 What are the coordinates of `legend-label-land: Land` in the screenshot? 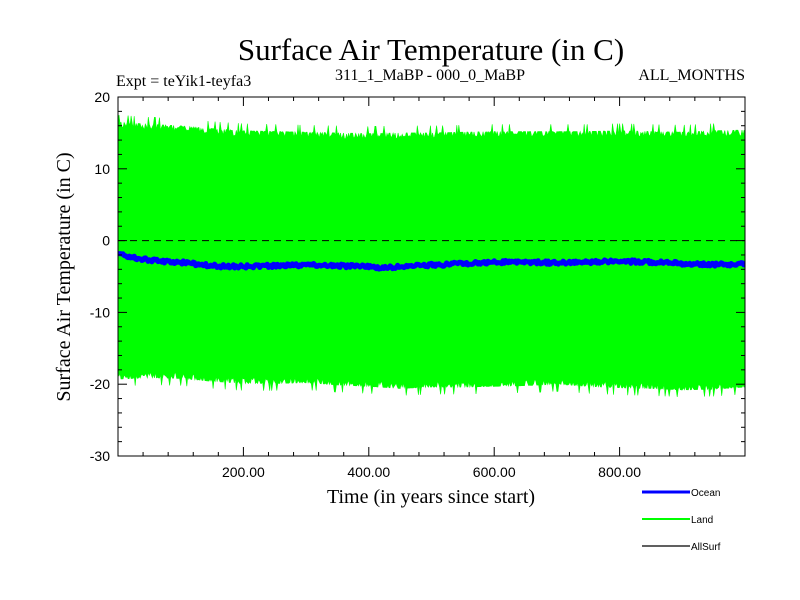 It's located at (702, 520).